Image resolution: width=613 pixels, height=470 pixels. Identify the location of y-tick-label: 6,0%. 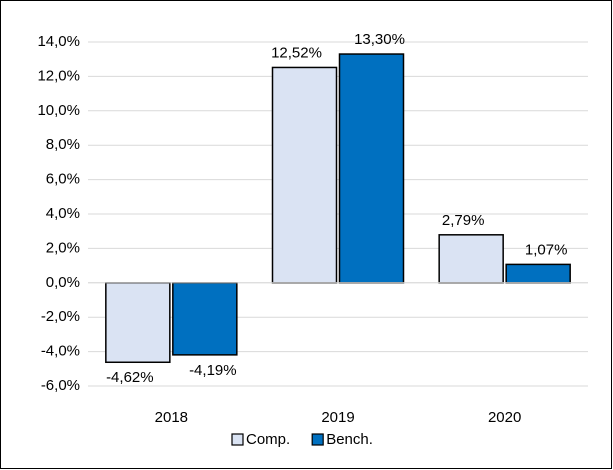
(63, 179).